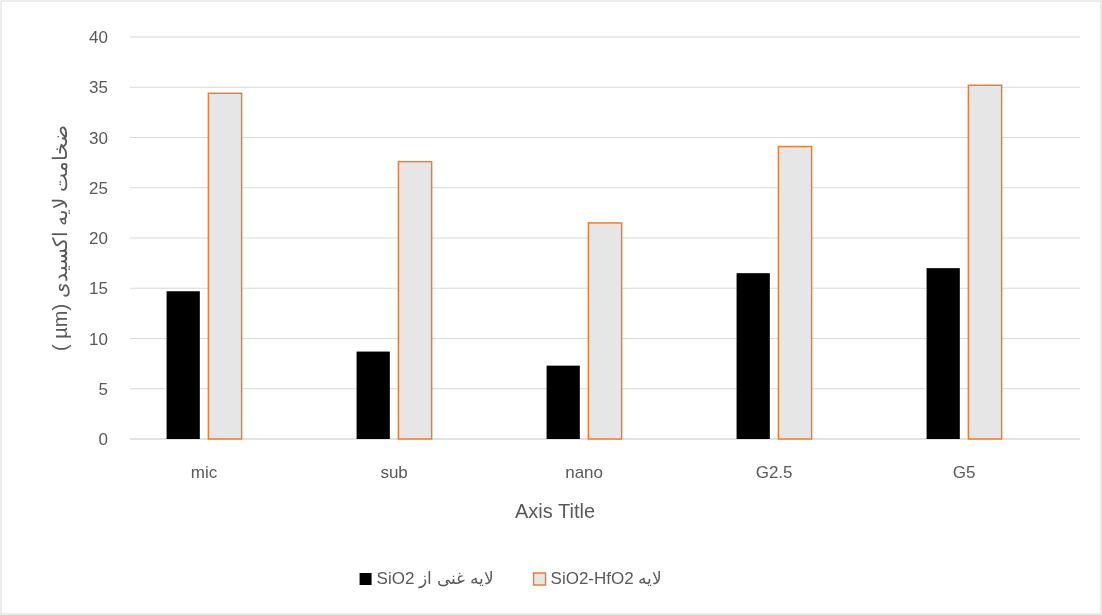  I want to click on legend-label: لایه غنی از SiO2, so click(435, 579).